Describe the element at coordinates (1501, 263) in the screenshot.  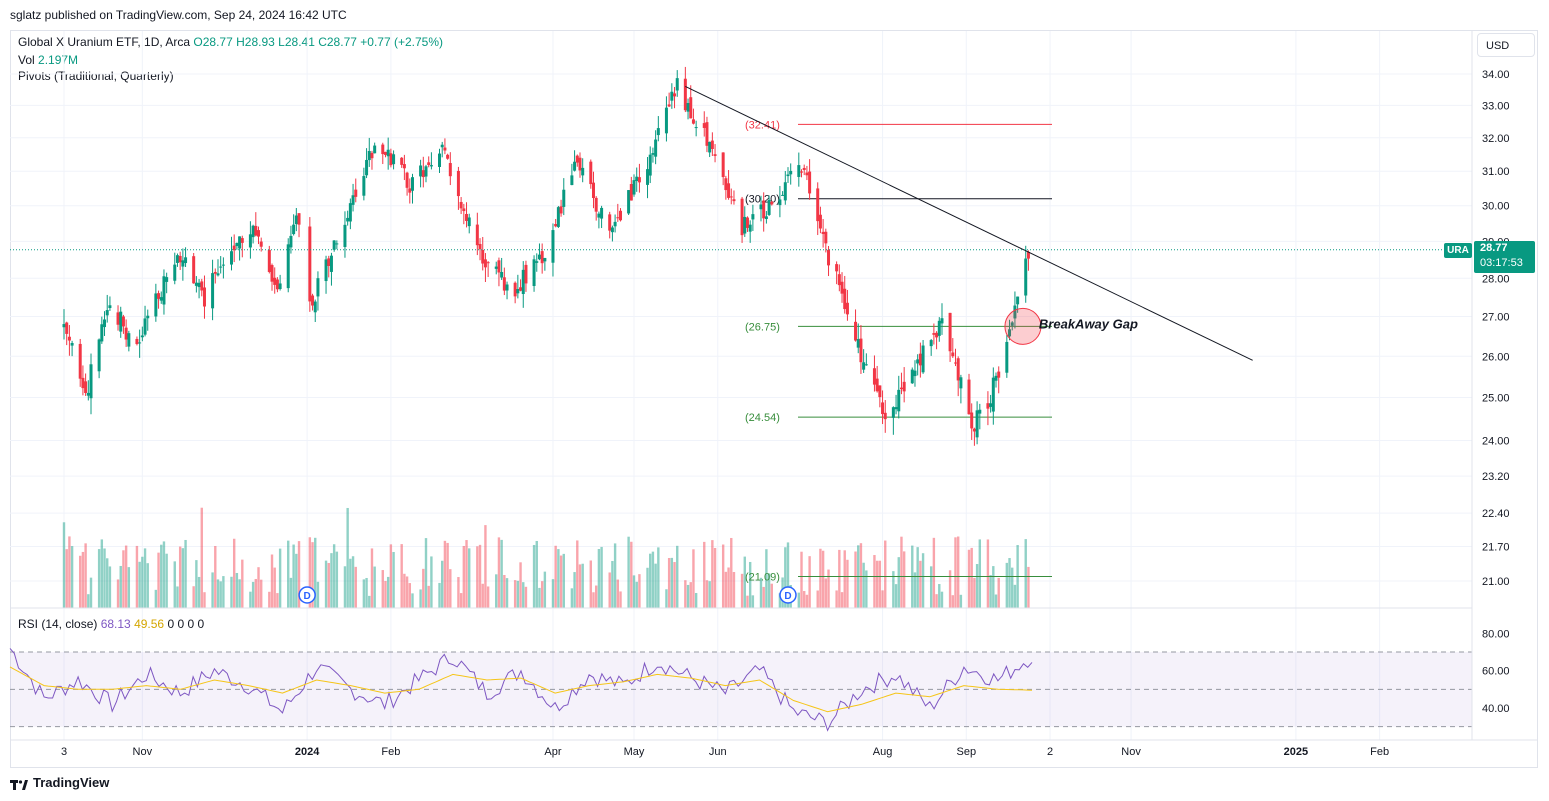
I see `bar-countdown: 03:17:53` at that location.